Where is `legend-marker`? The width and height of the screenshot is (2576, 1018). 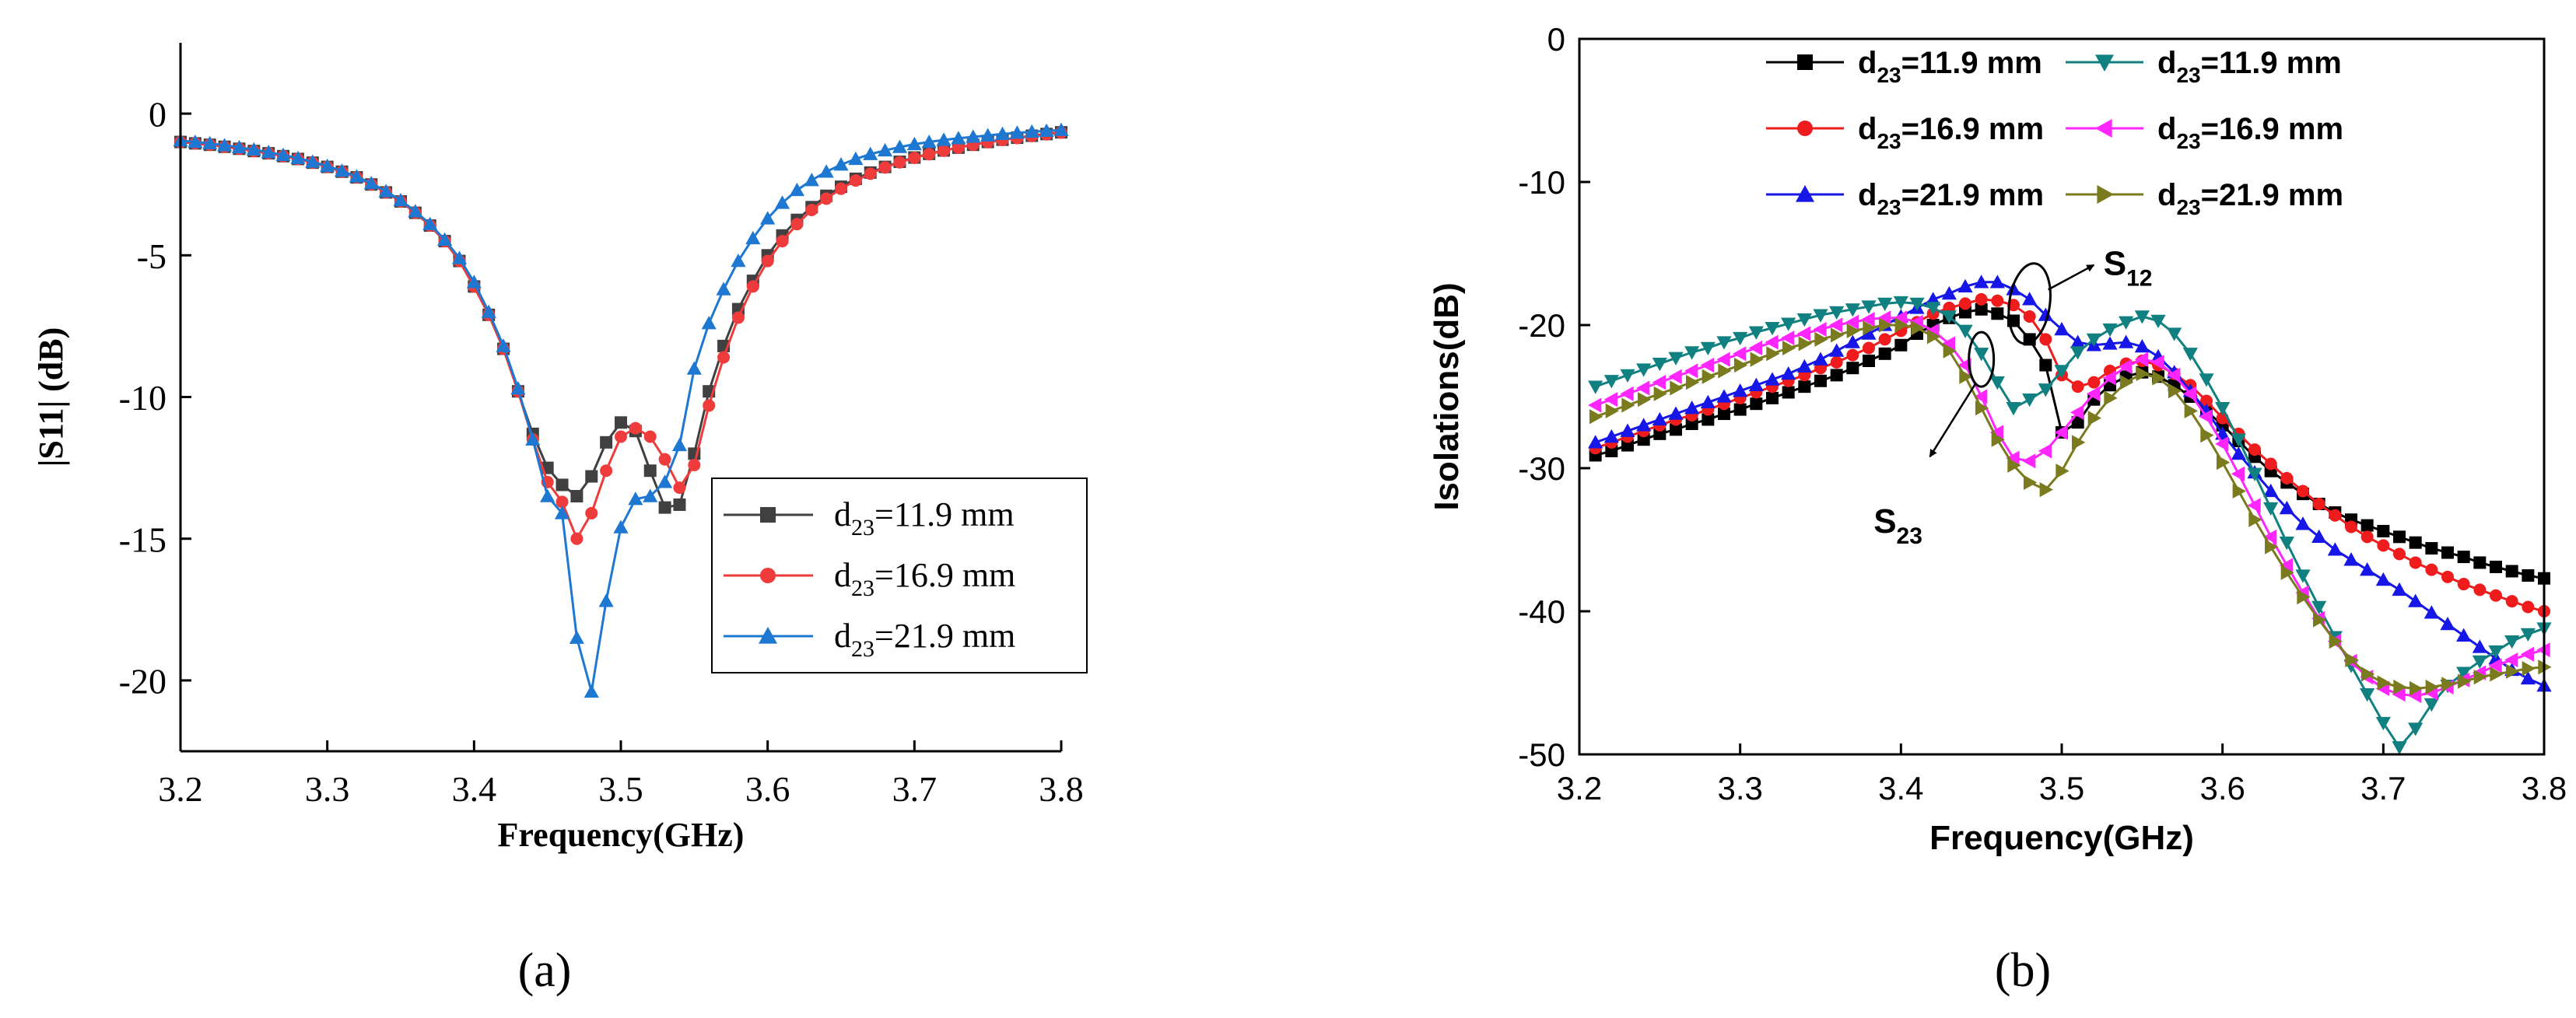 legend-marker is located at coordinates (1805, 128).